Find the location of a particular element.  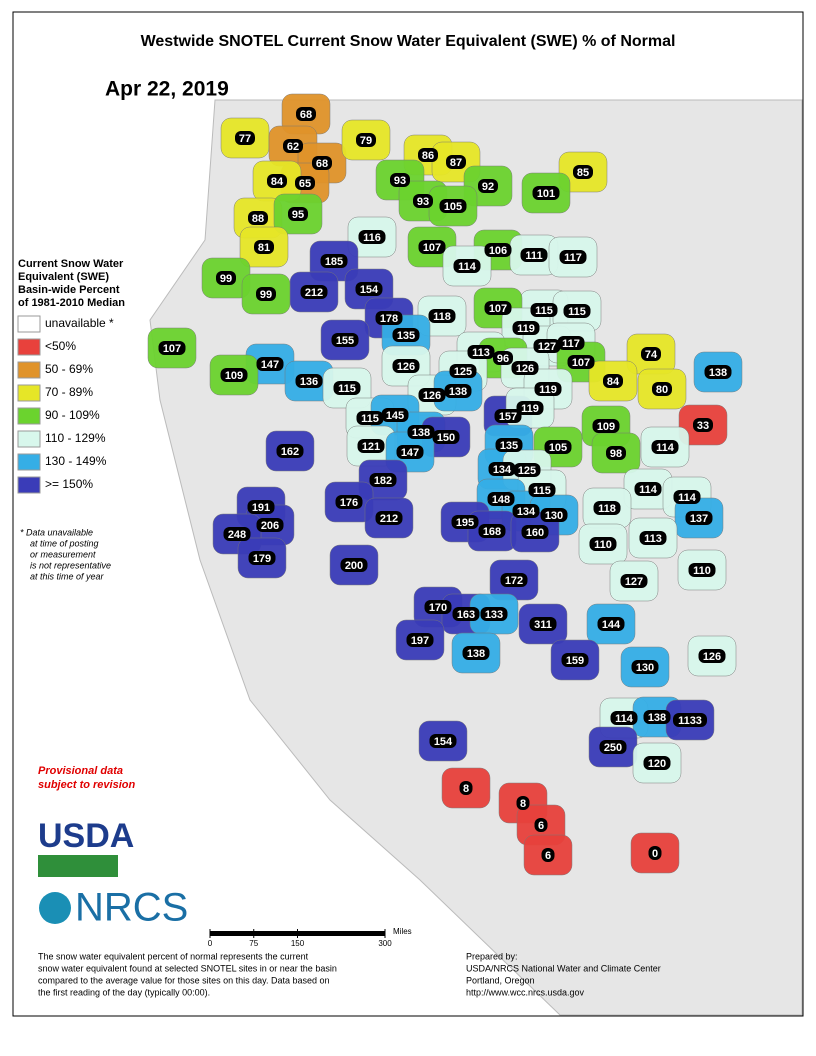

basin-label: 170 is located at coordinates (438, 608).